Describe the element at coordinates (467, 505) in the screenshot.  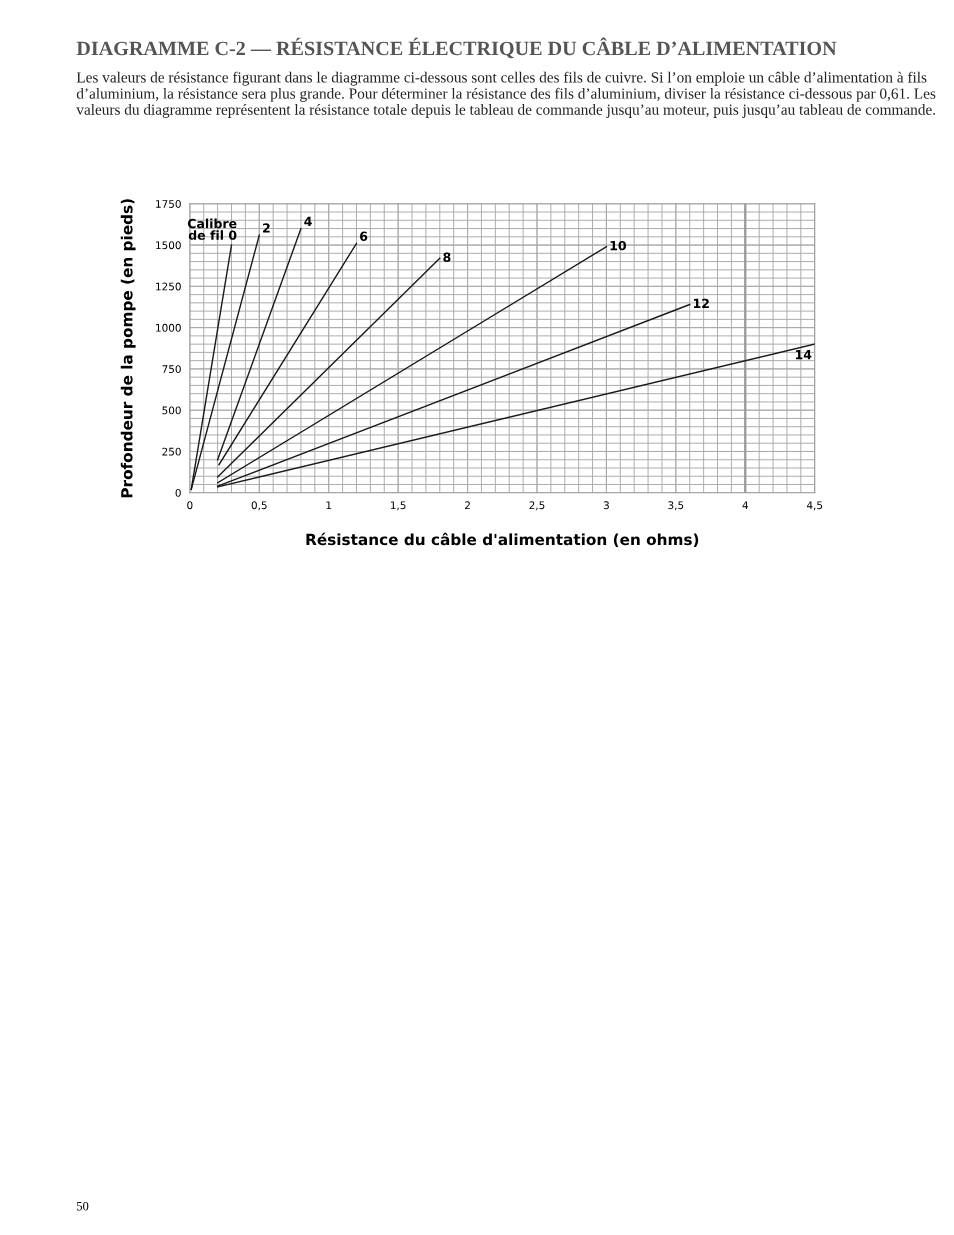
I see `x-tick-label: 2` at that location.